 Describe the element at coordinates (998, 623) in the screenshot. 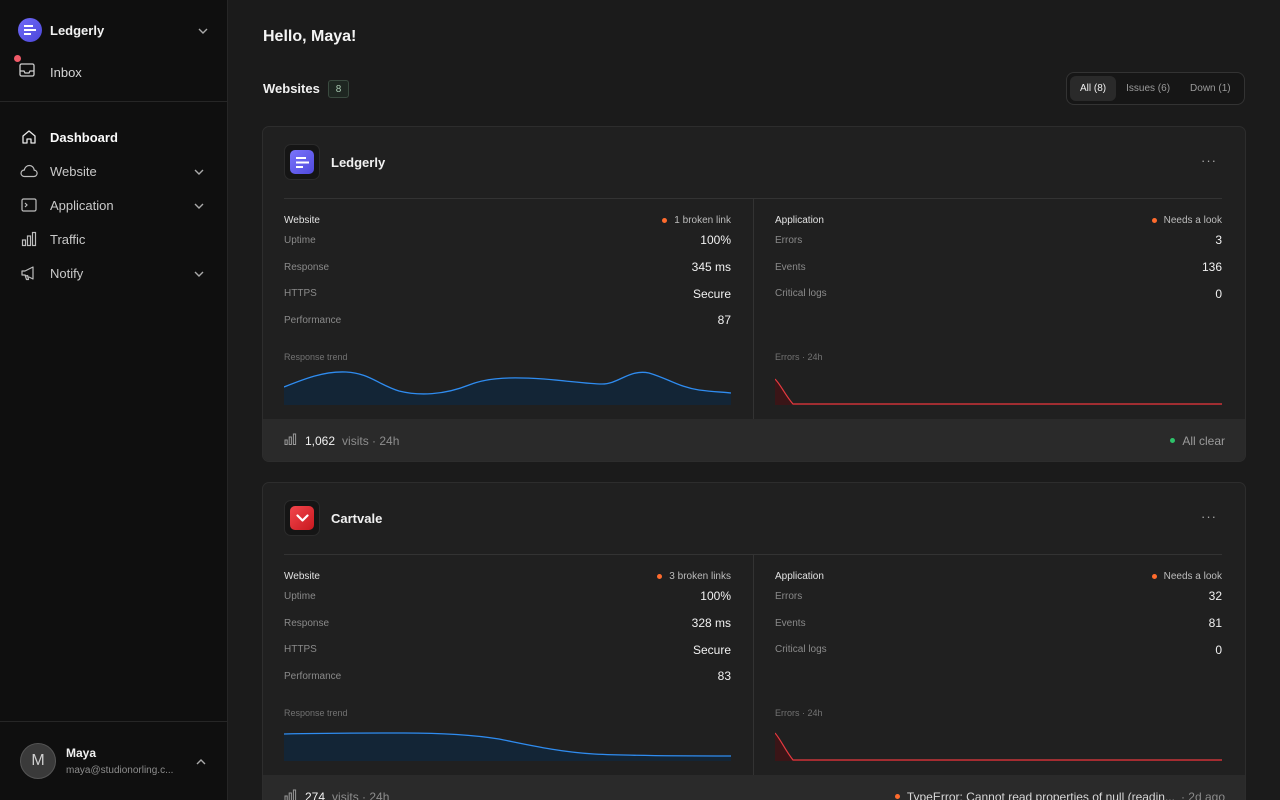

I see `metric-row: Events 81` at that location.